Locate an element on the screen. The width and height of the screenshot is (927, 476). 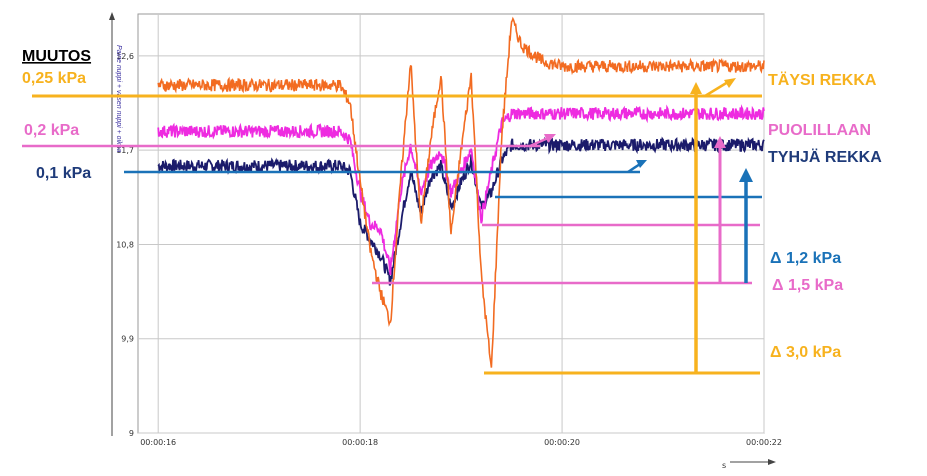
x-tick-label: 00:00:22 is located at coordinates (764, 442).